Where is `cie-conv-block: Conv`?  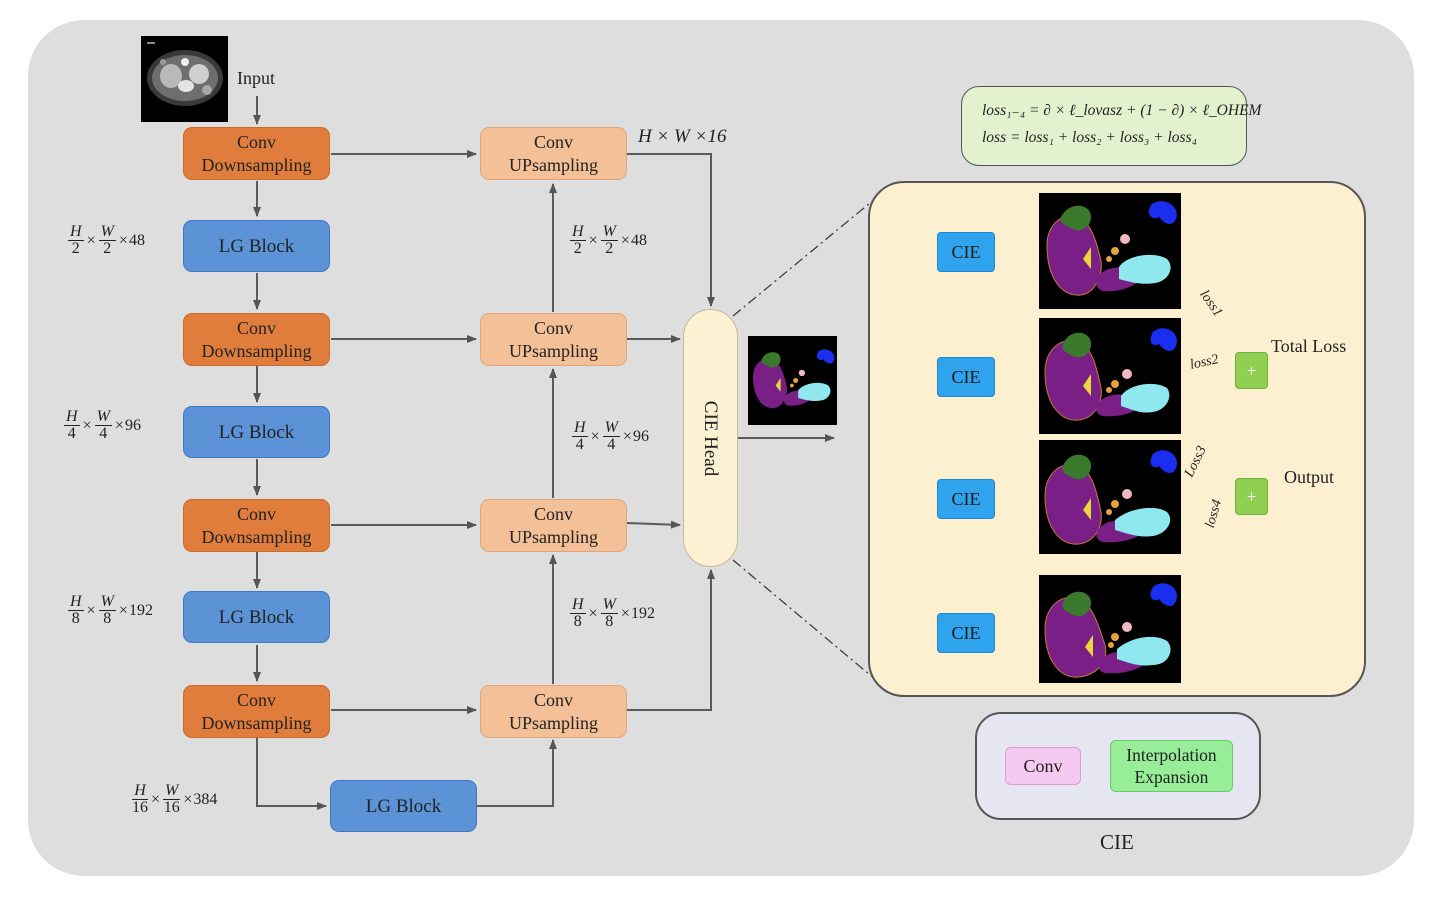 cie-conv-block: Conv is located at coordinates (1043, 766).